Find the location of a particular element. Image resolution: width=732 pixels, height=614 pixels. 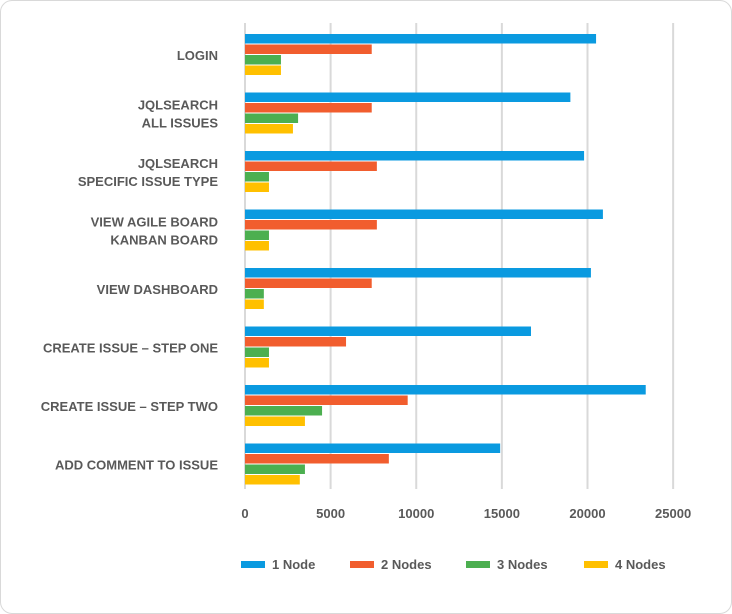

category-label: SPECIFIC ISSUE TYPE is located at coordinates (148, 181).